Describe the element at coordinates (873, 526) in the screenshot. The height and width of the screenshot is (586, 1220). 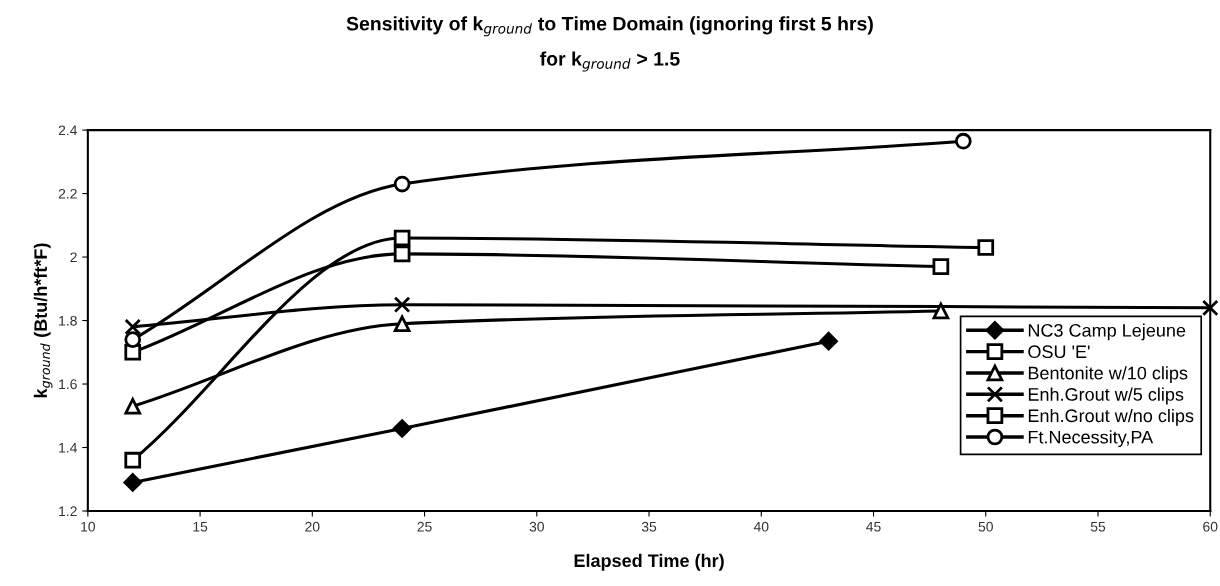
I see `x-tick-label: 45` at that location.